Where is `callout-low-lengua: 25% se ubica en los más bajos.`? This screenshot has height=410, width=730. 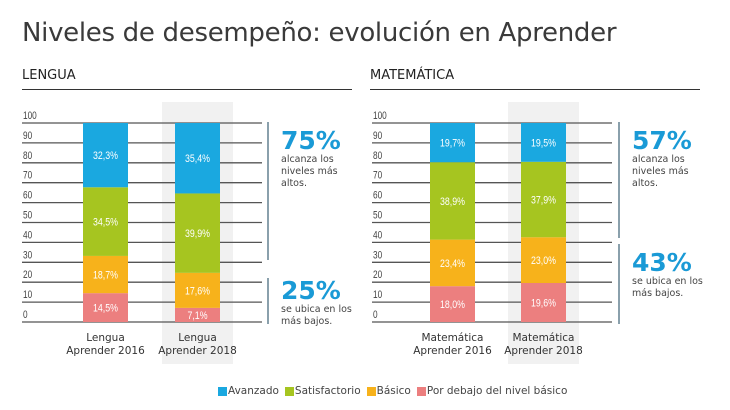
callout-low-lengua: 25% se ubica en los más bajos. is located at coordinates (321, 303).